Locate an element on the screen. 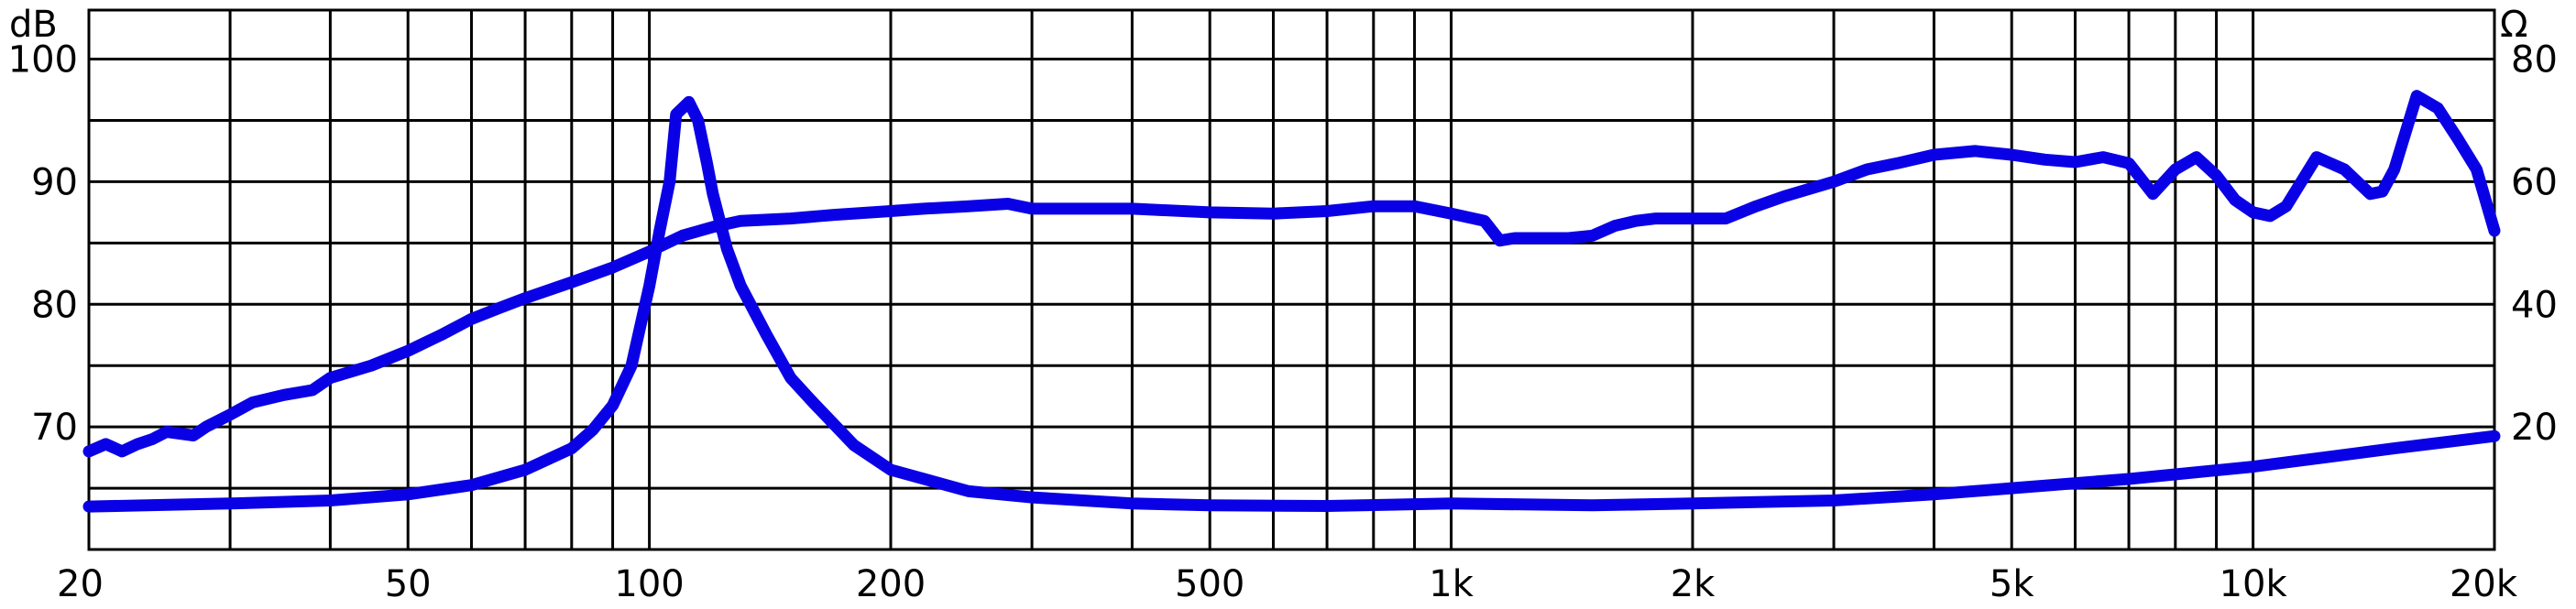 The width and height of the screenshot is (2576, 609). y-tick-label: 90 is located at coordinates (54, 182).